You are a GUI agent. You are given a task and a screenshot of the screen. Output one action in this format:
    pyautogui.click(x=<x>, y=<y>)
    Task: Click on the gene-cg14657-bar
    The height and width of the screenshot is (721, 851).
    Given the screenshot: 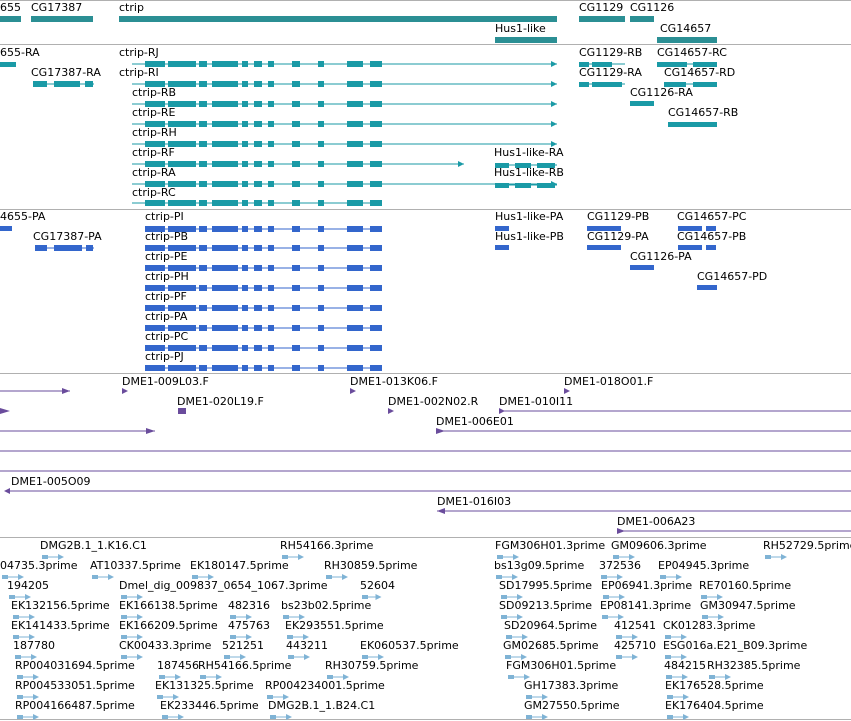 What is the action you would take?
    pyautogui.click(x=687, y=40)
    